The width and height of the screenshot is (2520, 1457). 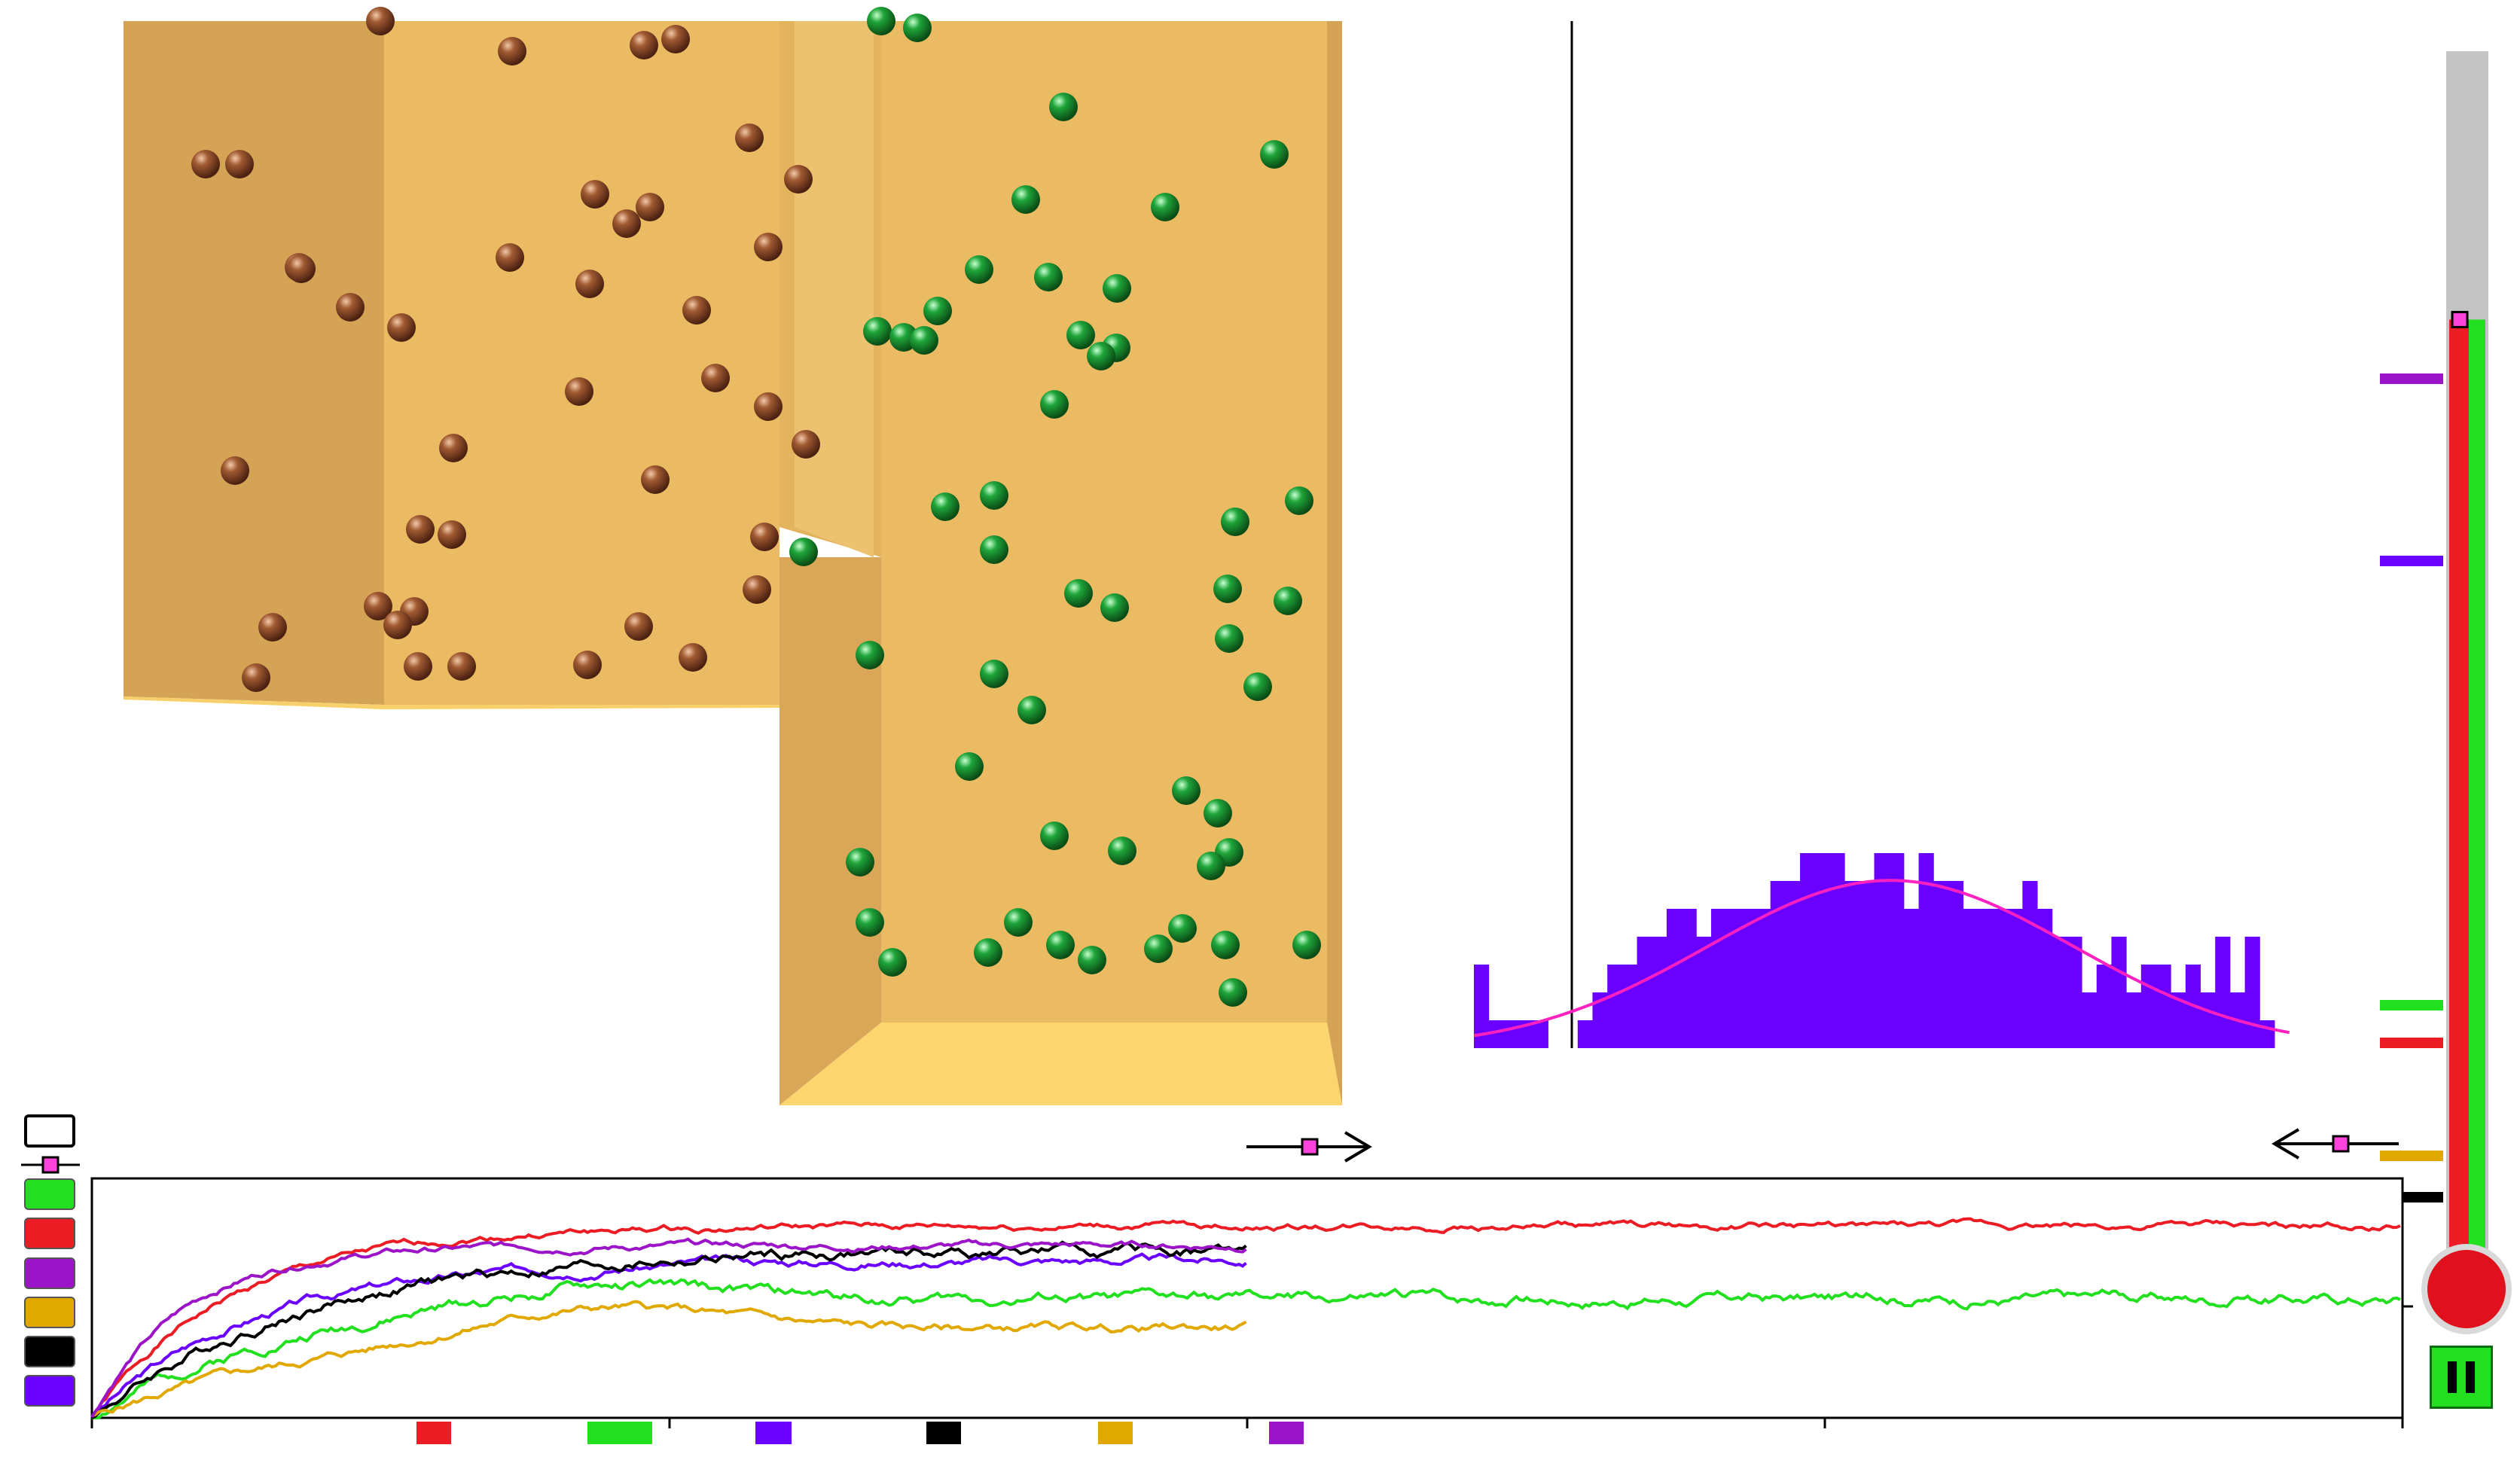 I want to click on series-toggle-purple, so click(x=49, y=1273).